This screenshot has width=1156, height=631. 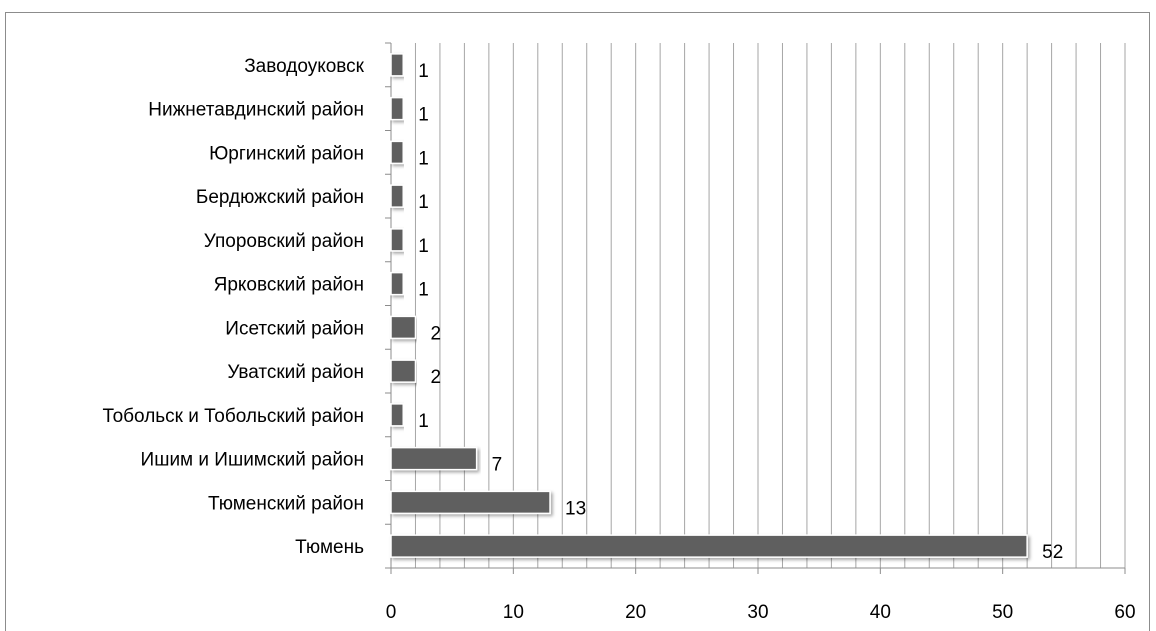 What do you see at coordinates (497, 465) in the screenshot?
I see `data-label: 7` at bounding box center [497, 465].